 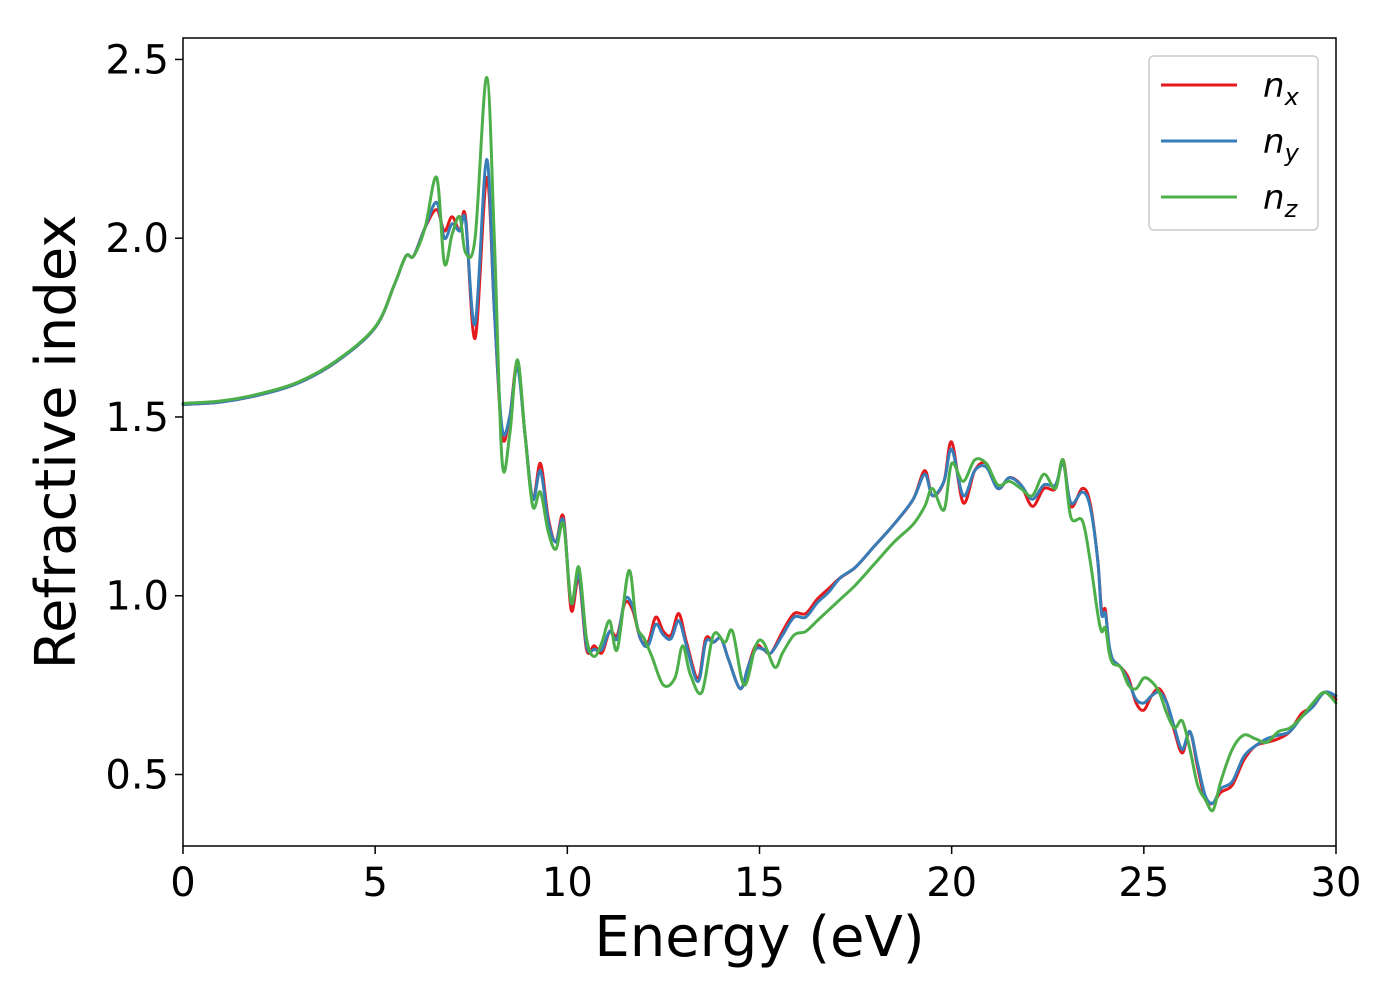 What do you see at coordinates (951, 883) in the screenshot?
I see `x-tick-label: 20` at bounding box center [951, 883].